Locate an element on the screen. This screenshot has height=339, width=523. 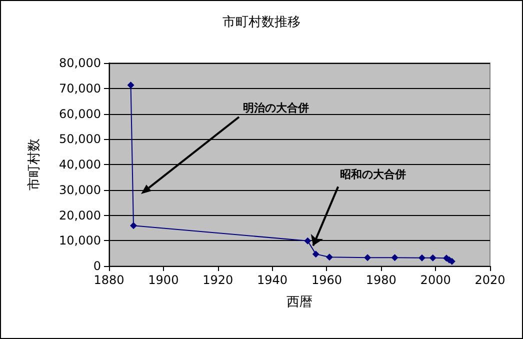
x-tick-label: 1900 is located at coordinates (163, 280).